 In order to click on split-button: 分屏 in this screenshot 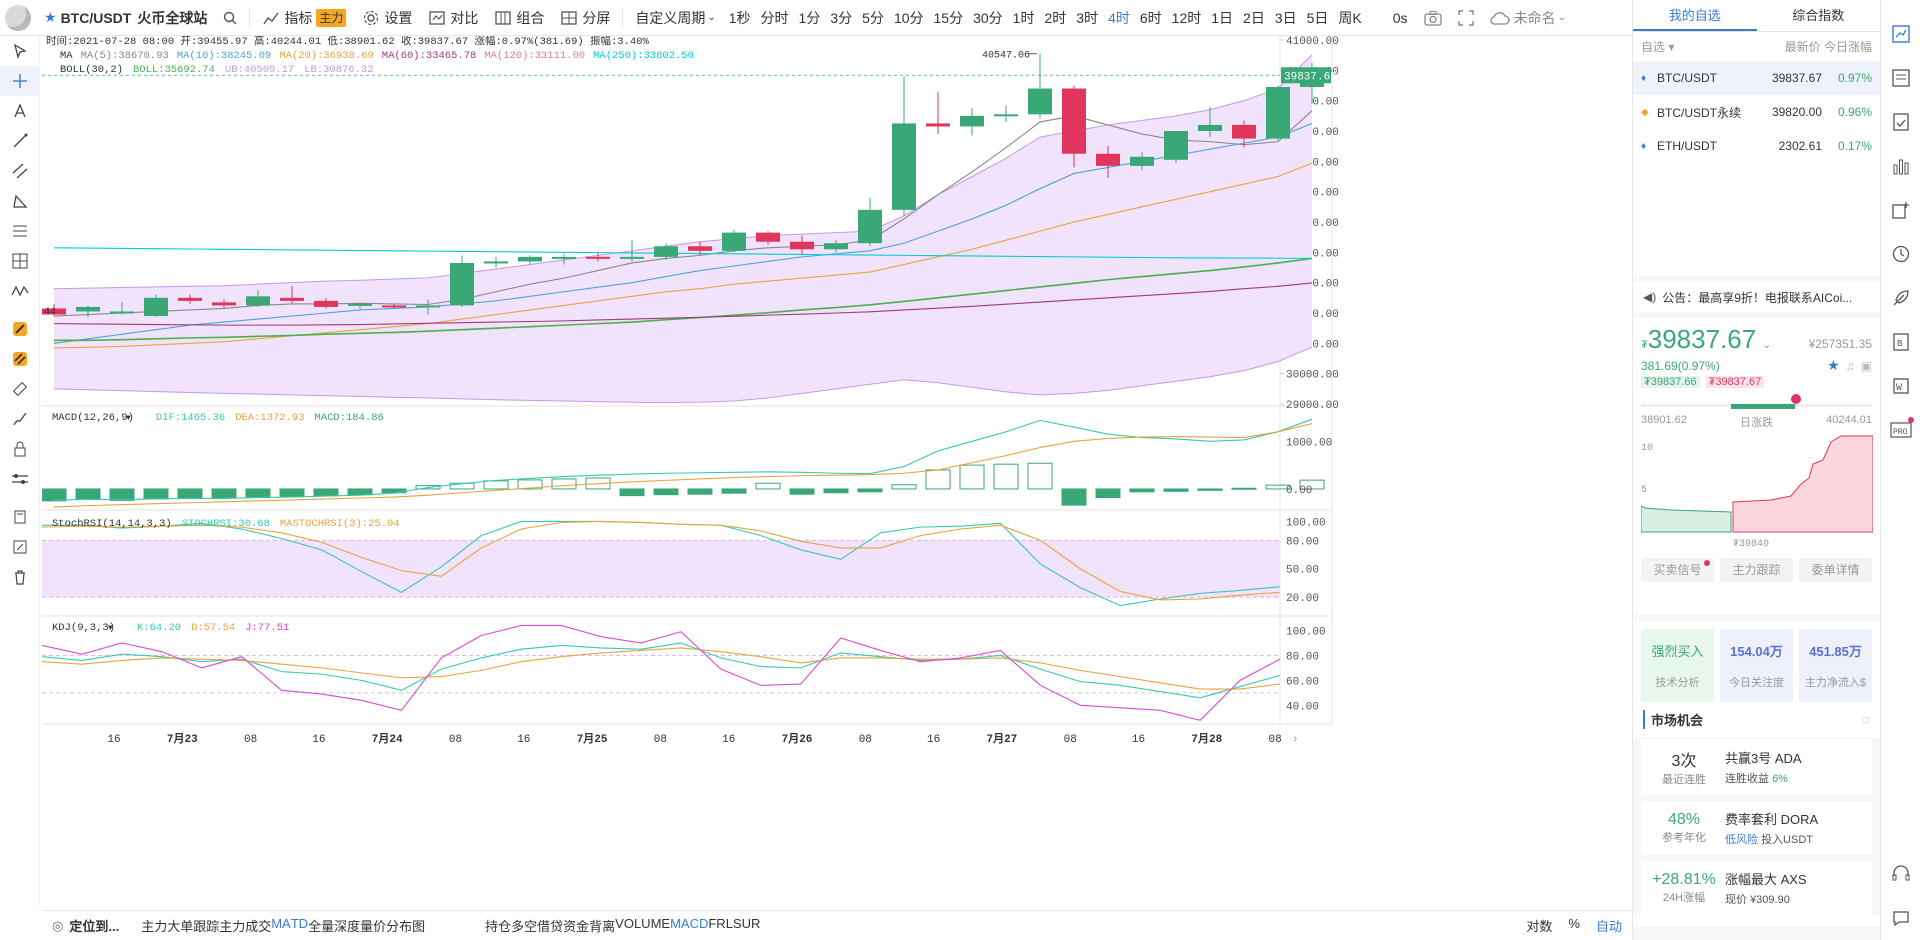, I will do `click(585, 18)`.